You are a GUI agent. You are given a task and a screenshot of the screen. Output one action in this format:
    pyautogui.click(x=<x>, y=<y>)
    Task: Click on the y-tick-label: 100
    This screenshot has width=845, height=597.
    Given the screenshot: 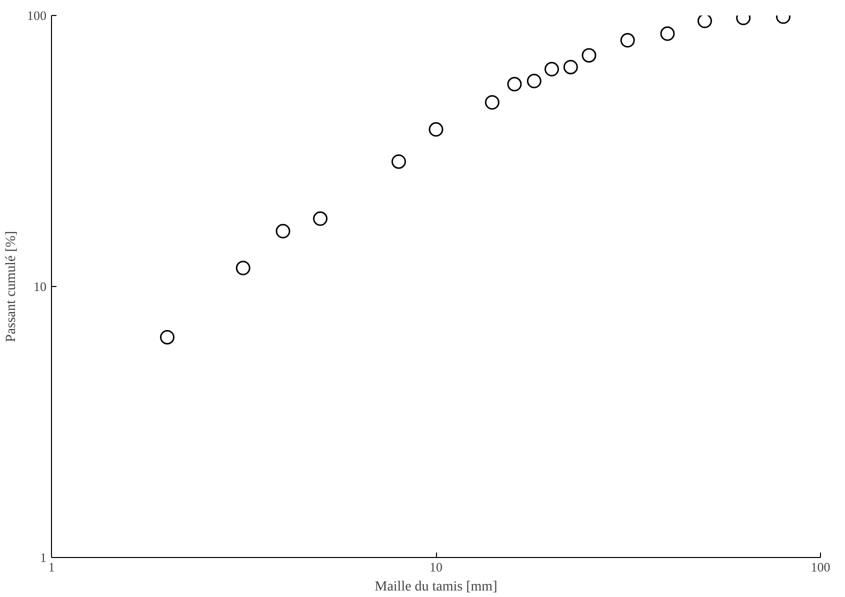 What is the action you would take?
    pyautogui.click(x=36, y=15)
    